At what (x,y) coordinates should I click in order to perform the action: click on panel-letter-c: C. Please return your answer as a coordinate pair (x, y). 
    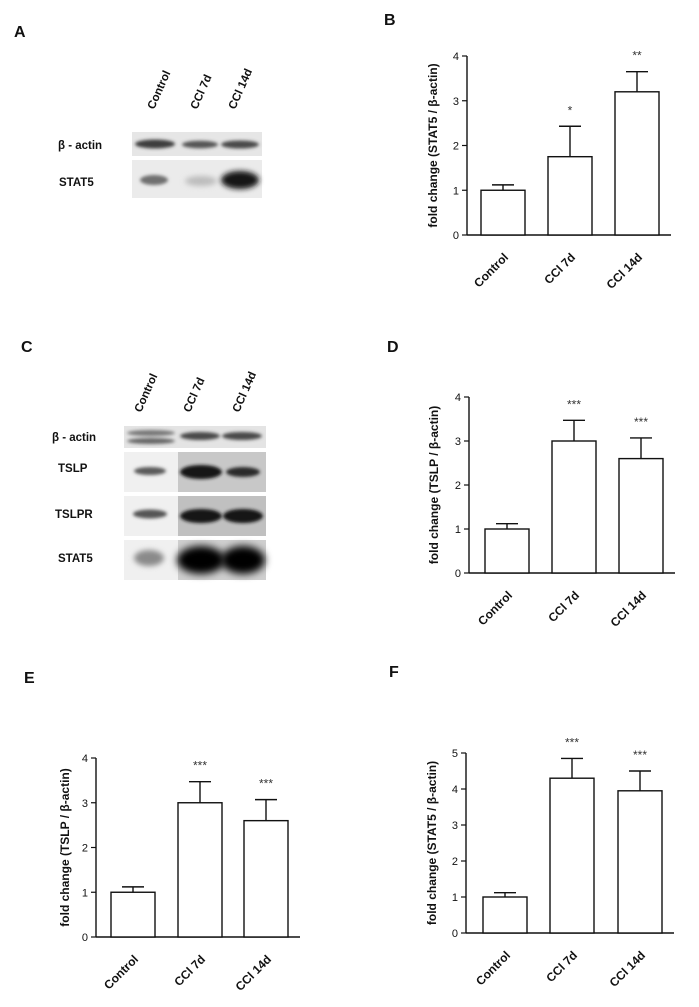
    Looking at the image, I should click on (27, 347).